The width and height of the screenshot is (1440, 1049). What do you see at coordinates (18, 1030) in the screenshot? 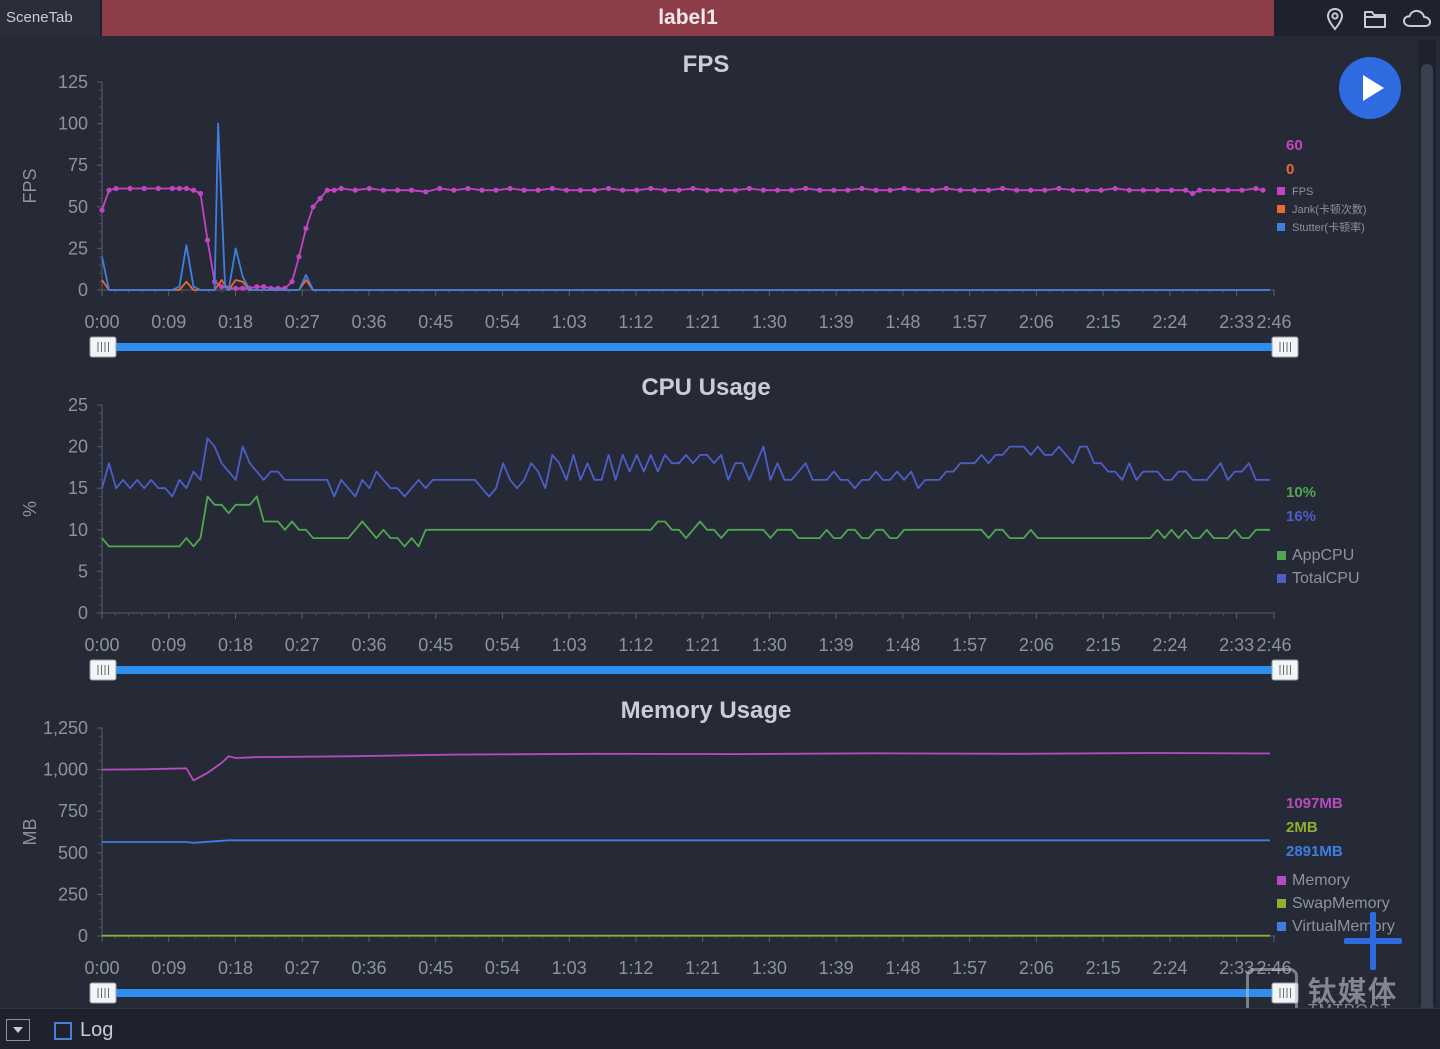
I see `dropdown-toggle-button` at bounding box center [18, 1030].